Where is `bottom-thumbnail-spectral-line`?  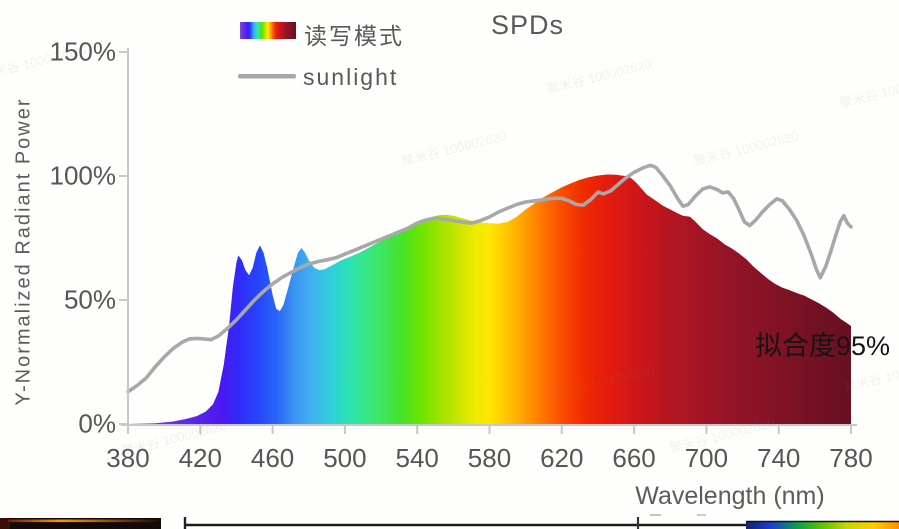 bottom-thumbnail-spectral-line is located at coordinates (83, 521).